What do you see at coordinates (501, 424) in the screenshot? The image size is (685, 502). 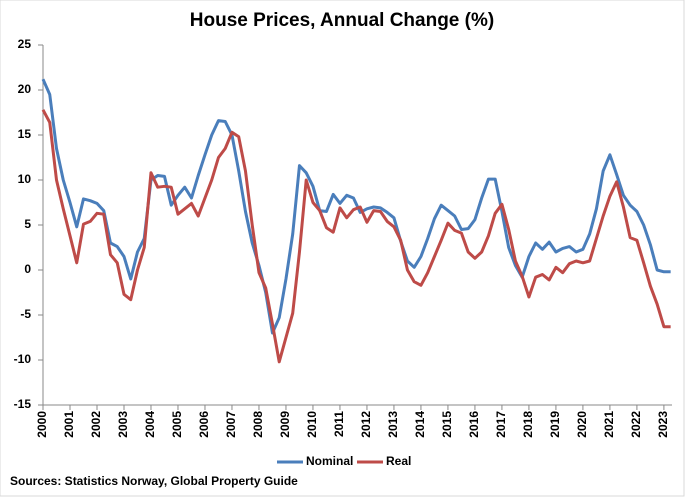 I see `x-tick-label: 2017` at bounding box center [501, 424].